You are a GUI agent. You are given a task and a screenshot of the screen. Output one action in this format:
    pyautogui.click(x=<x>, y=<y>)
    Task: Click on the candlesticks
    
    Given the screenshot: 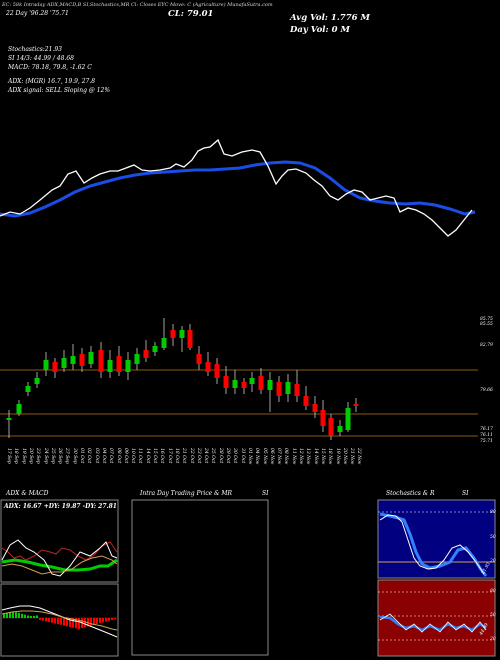 What is the action you would take?
    pyautogui.click(x=182, y=379)
    